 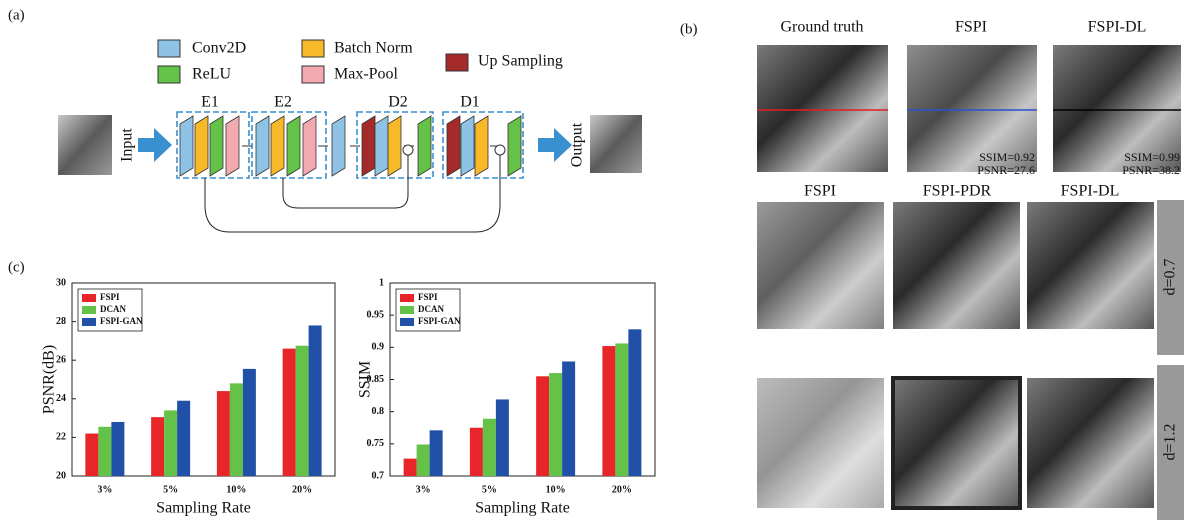 I want to click on panel-label: (c), so click(x=16, y=267).